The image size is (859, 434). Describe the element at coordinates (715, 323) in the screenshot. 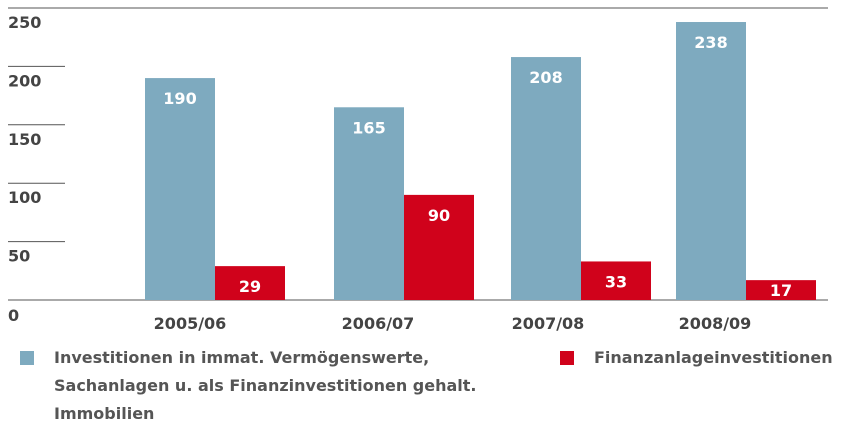

I see `x-tick-label: 2008/09` at that location.